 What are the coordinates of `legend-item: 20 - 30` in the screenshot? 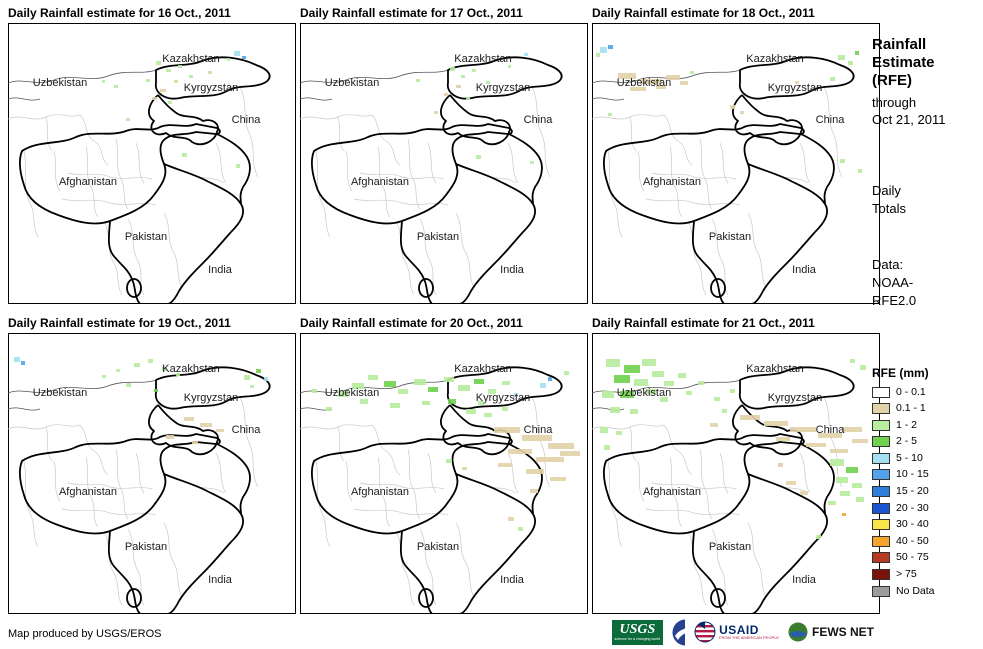 It's located at (926, 508).